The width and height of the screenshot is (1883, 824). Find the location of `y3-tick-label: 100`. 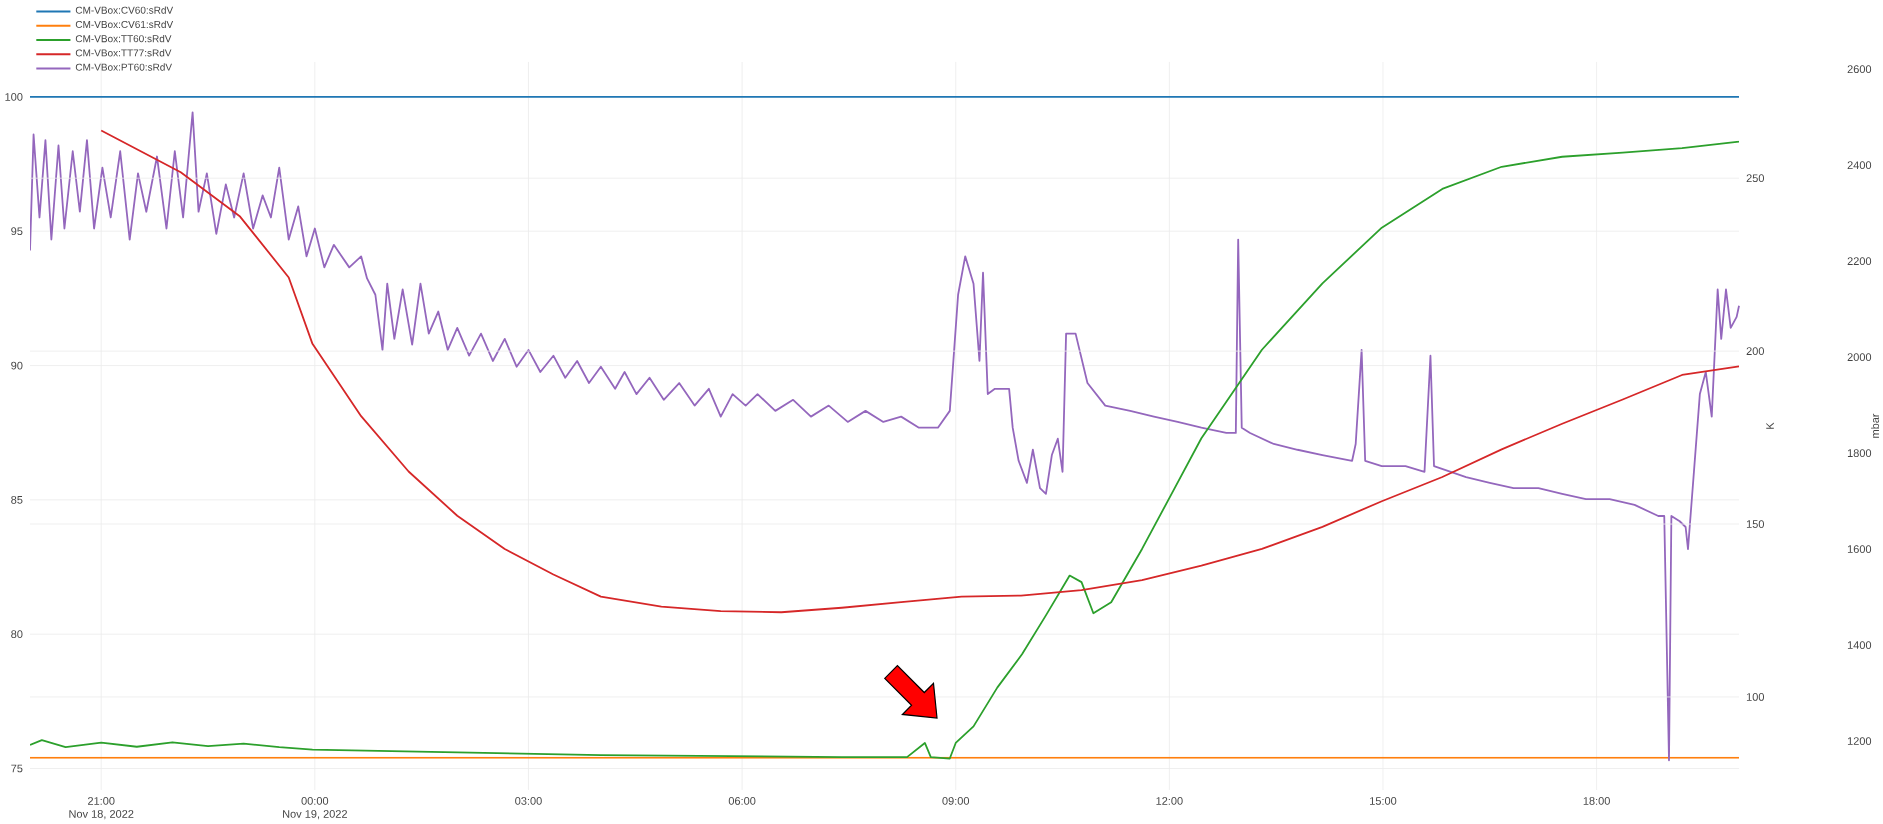

y3-tick-label: 100 is located at coordinates (1755, 697).